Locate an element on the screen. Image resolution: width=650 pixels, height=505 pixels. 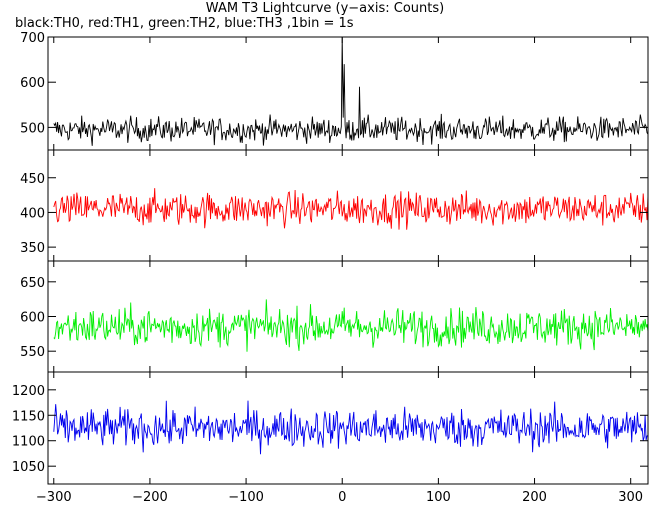
y-tick-label: 700 is located at coordinates (32, 38).